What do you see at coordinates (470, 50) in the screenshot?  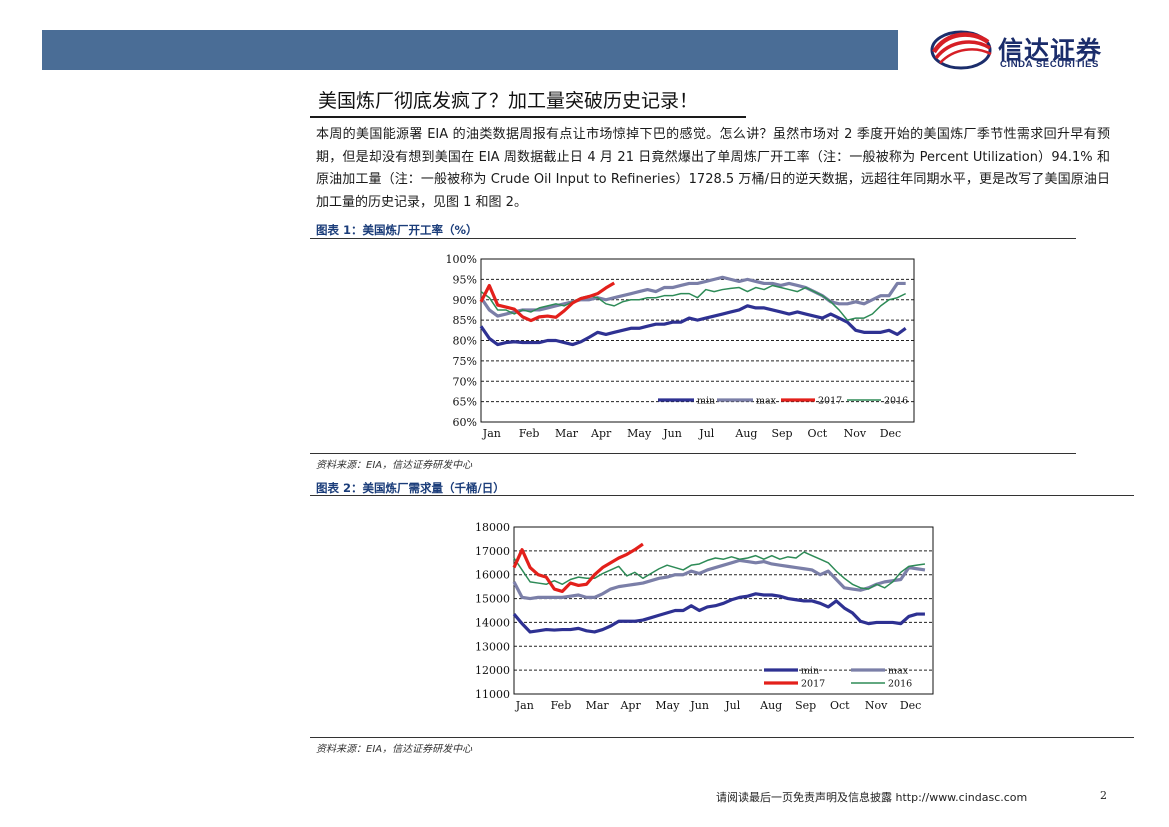 I see `header-bar` at bounding box center [470, 50].